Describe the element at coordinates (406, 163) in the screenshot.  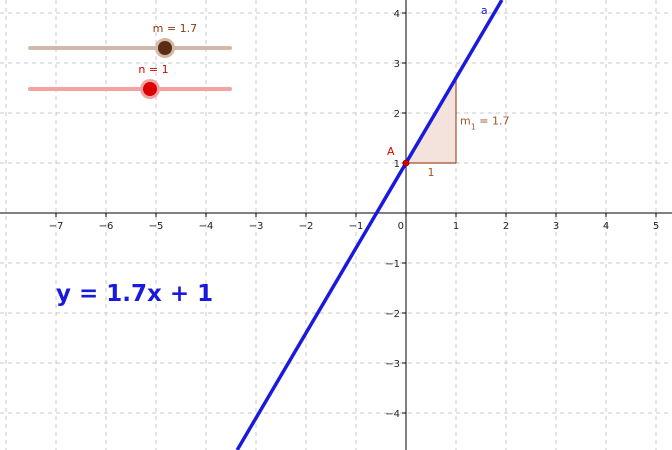
I see `point-a` at that location.